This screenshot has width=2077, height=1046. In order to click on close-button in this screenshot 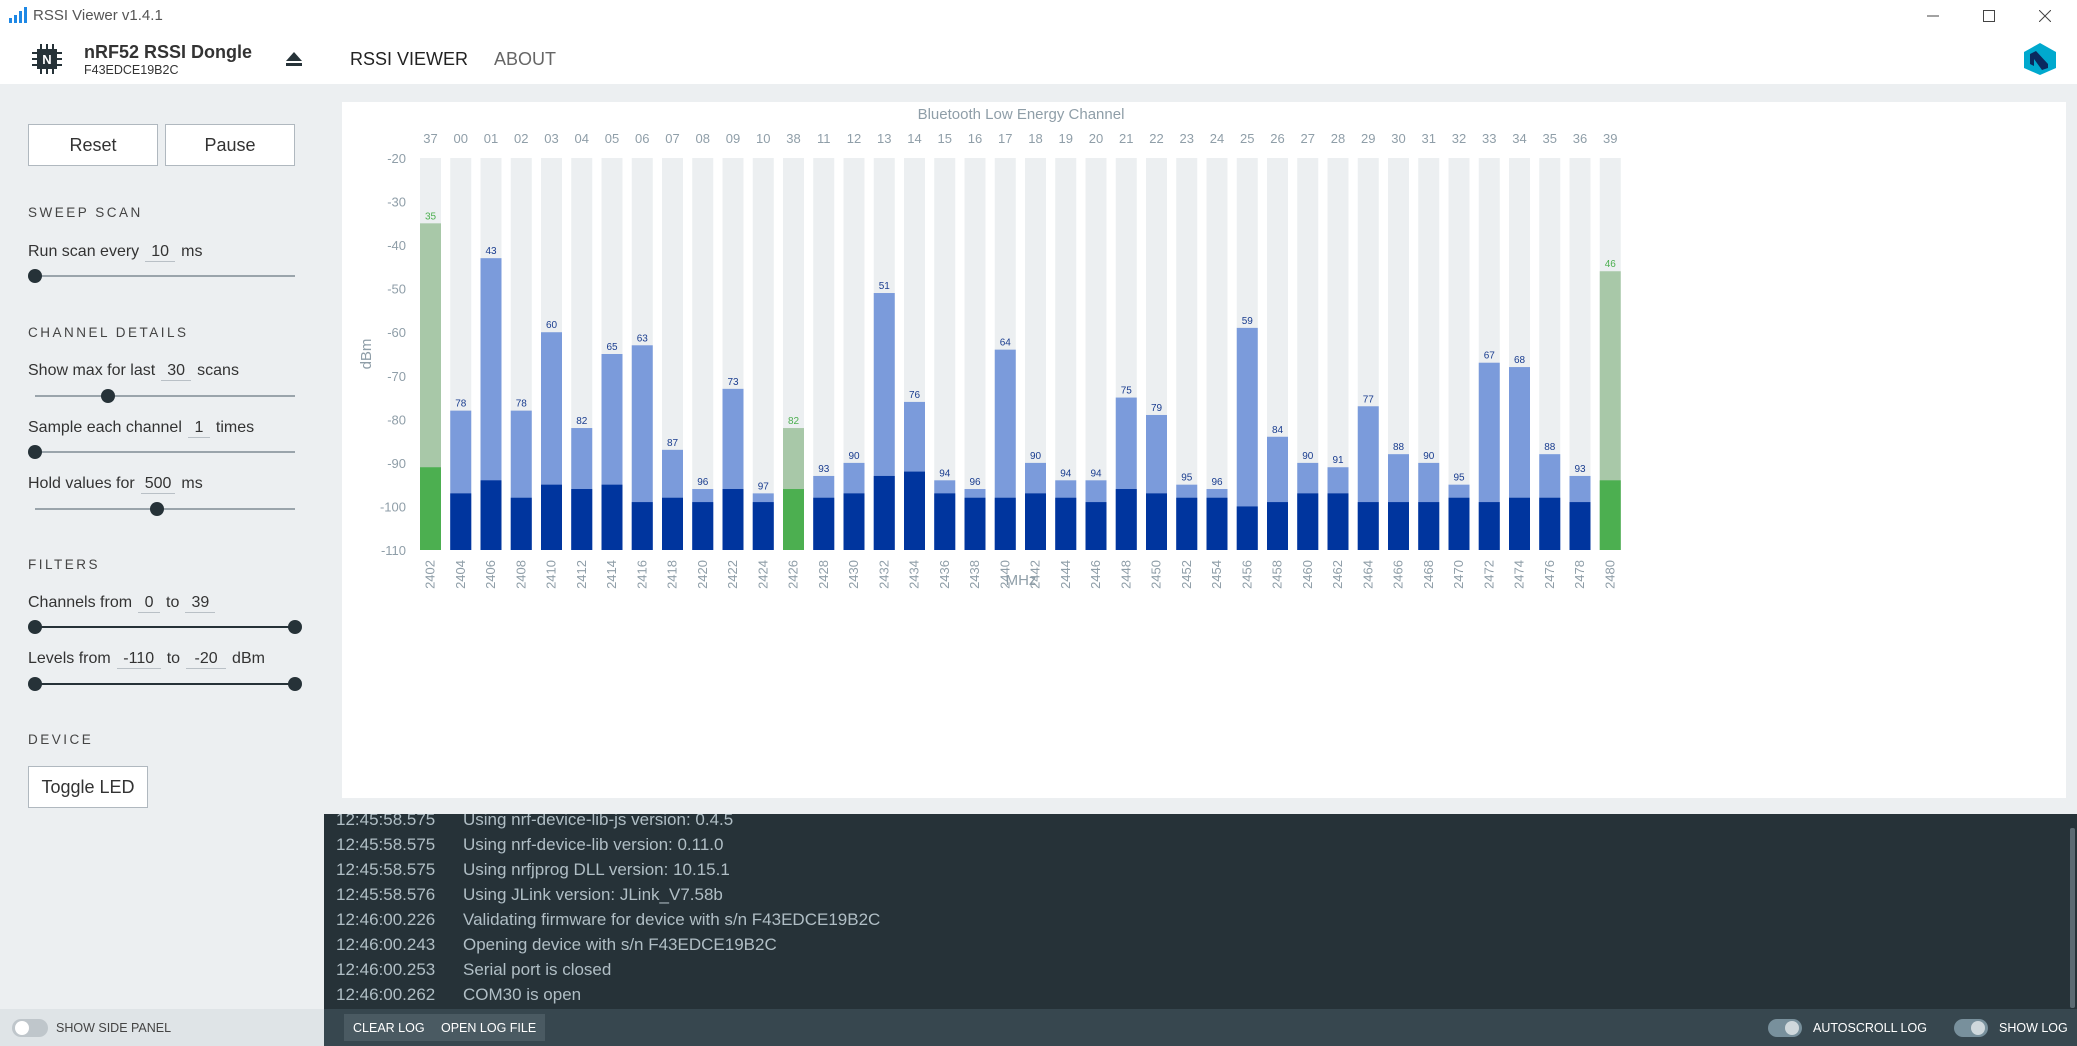, I will do `click(2045, 16)`.